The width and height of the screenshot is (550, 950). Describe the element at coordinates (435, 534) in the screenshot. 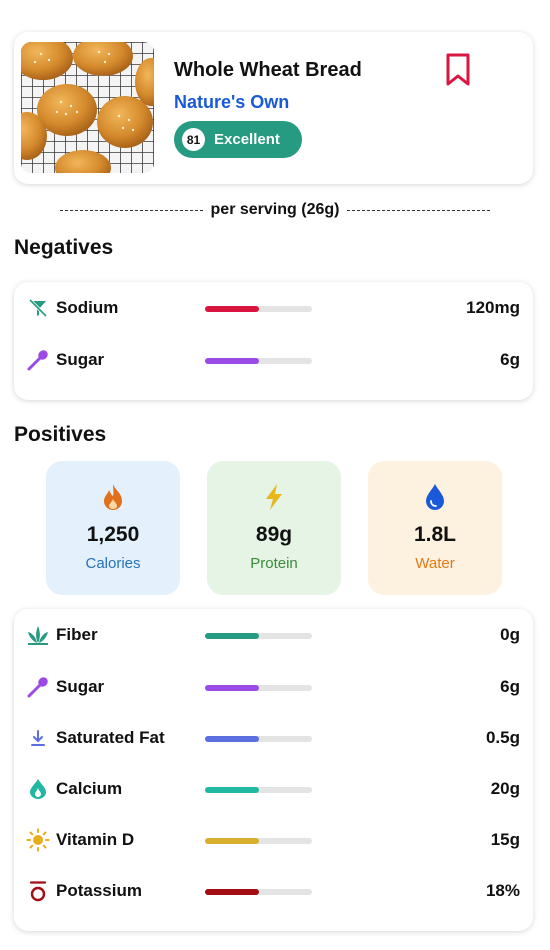

I see `tile-value: 1.8L` at that location.